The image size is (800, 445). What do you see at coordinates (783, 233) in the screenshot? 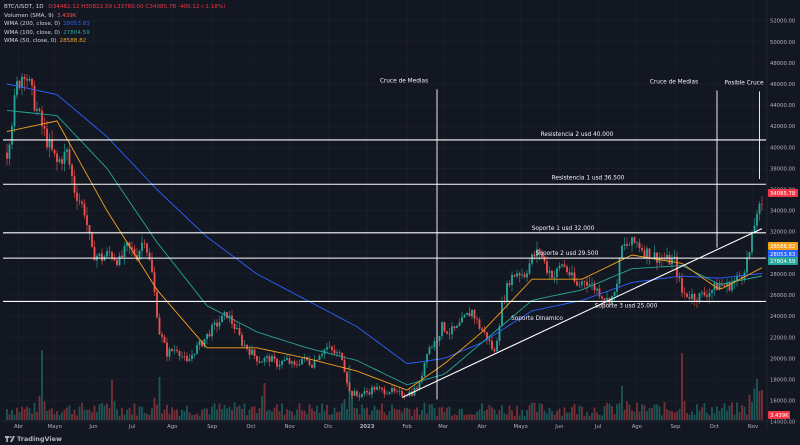
I see `price-tick-label: 32000.00` at bounding box center [783, 233].